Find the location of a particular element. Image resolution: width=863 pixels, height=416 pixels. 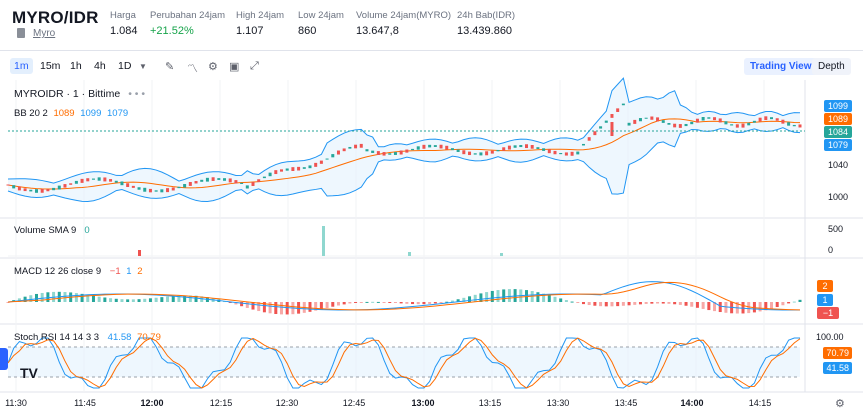

depth-button: Depth is located at coordinates (831, 66).